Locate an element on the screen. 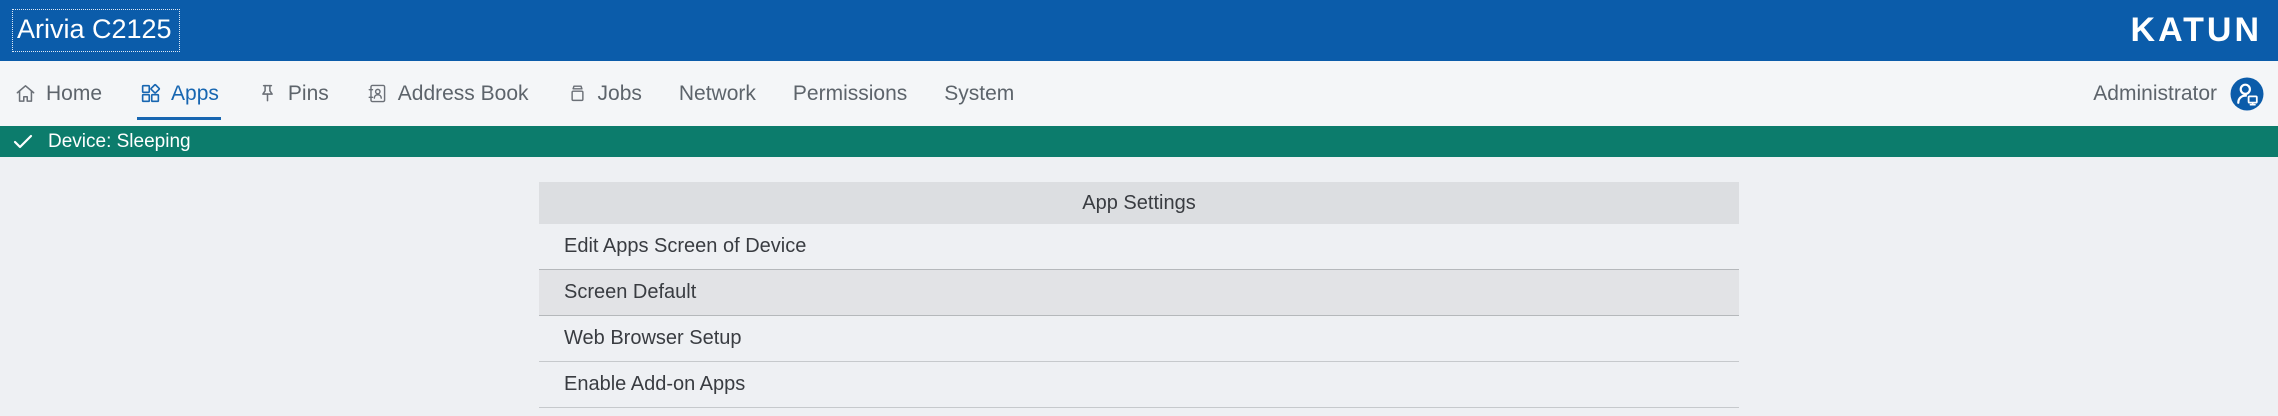 This screenshot has width=2278, height=416. nav-item-permissions: Permissions is located at coordinates (850, 93).